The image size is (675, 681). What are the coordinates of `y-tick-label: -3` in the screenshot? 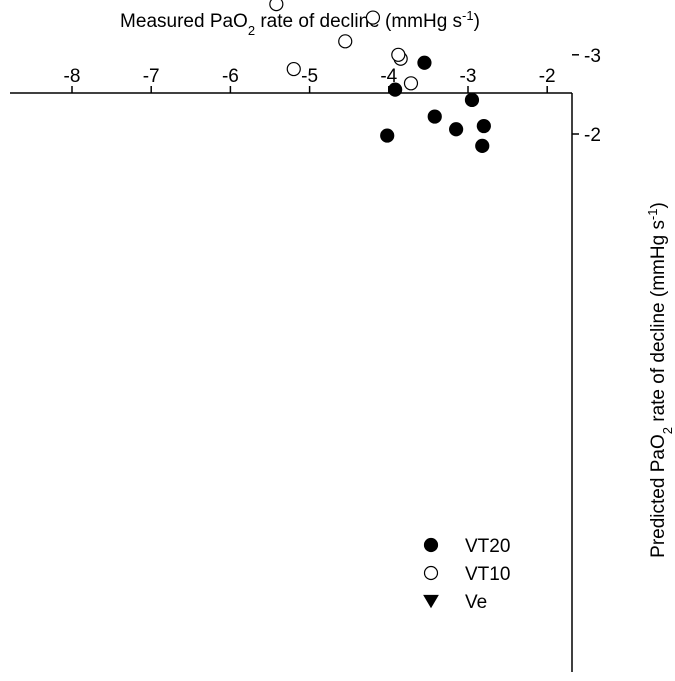 It's located at (592, 56).